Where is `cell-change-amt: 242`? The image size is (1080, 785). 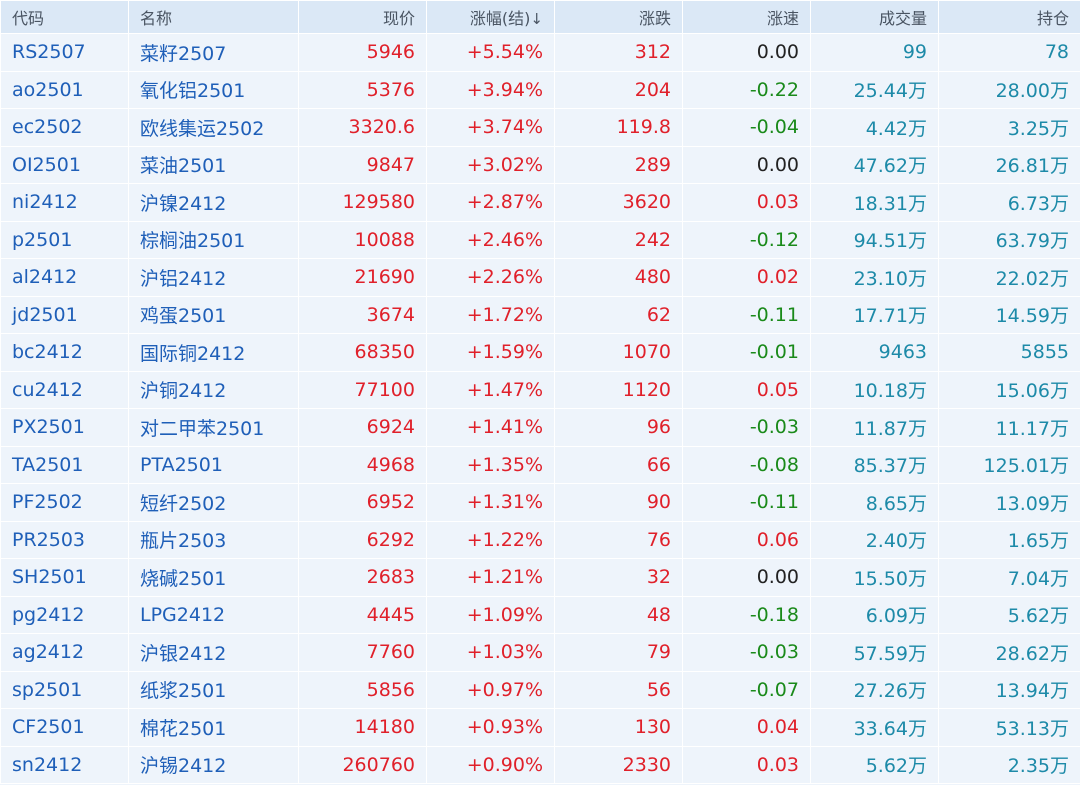
cell-change-amt: 242 is located at coordinates (618, 239).